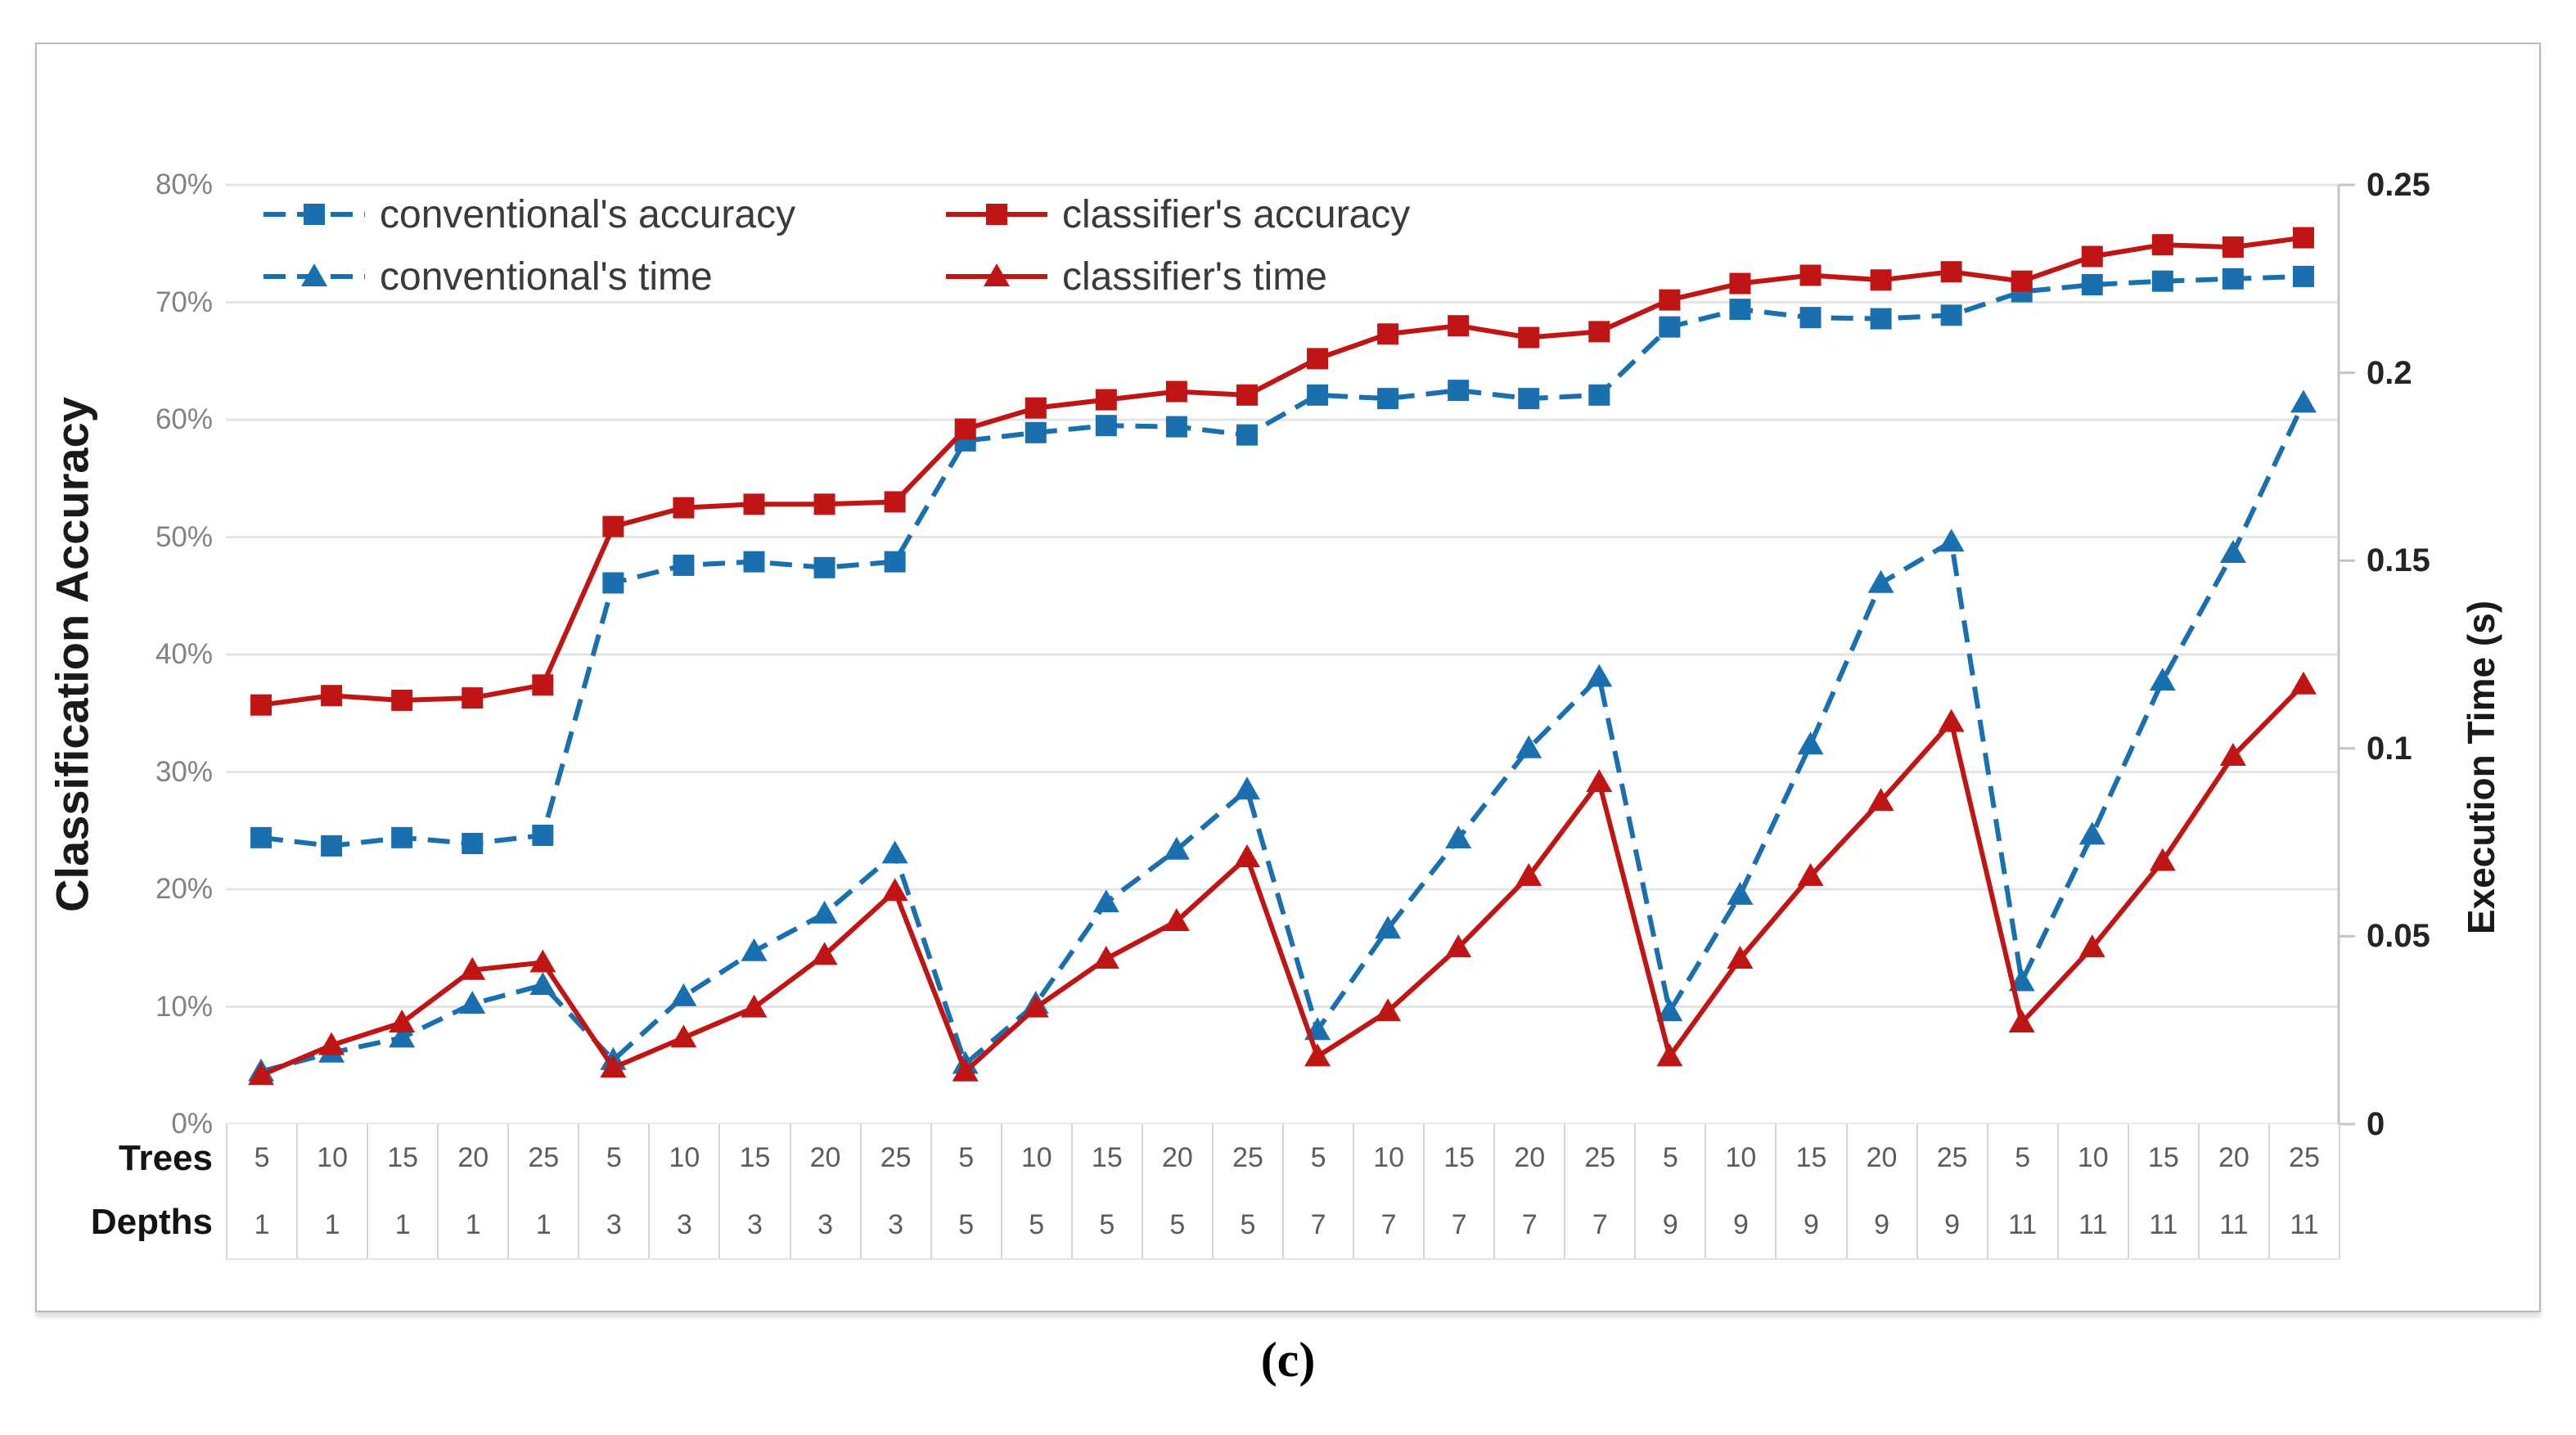  What do you see at coordinates (544, 1191) in the screenshot?
I see `x-axis-cell: 25 1` at bounding box center [544, 1191].